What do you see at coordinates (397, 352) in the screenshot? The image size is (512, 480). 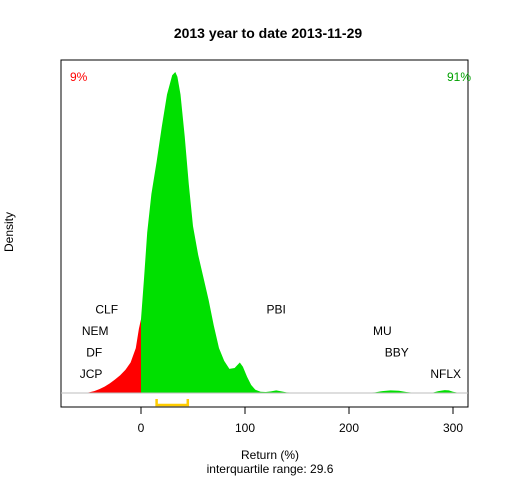 I see `annotation-bby: BBY` at bounding box center [397, 352].